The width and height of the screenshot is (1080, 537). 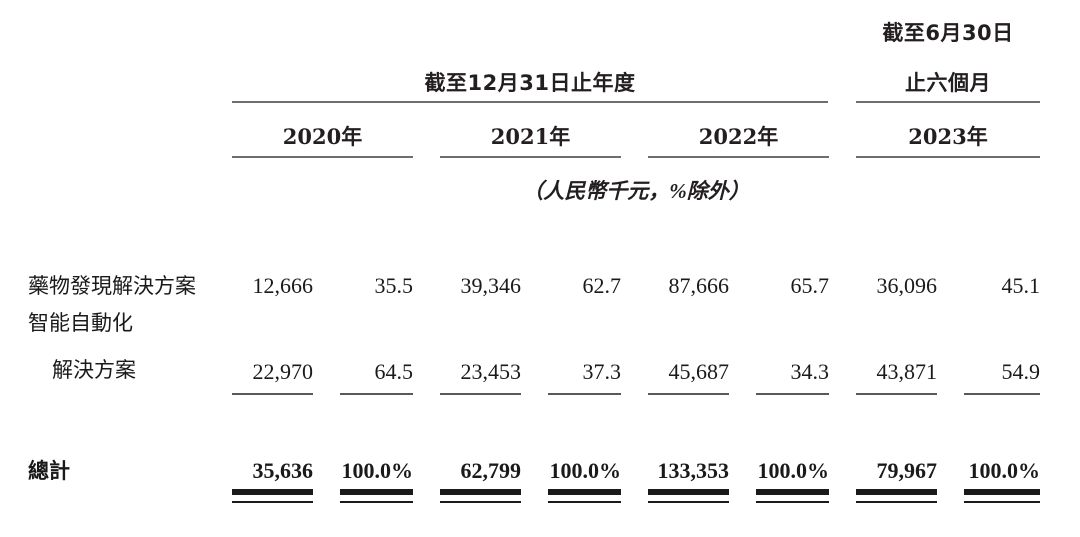 What do you see at coordinates (602, 285) in the screenshot?
I see `cell-r1-c4: 62.7` at bounding box center [602, 285].